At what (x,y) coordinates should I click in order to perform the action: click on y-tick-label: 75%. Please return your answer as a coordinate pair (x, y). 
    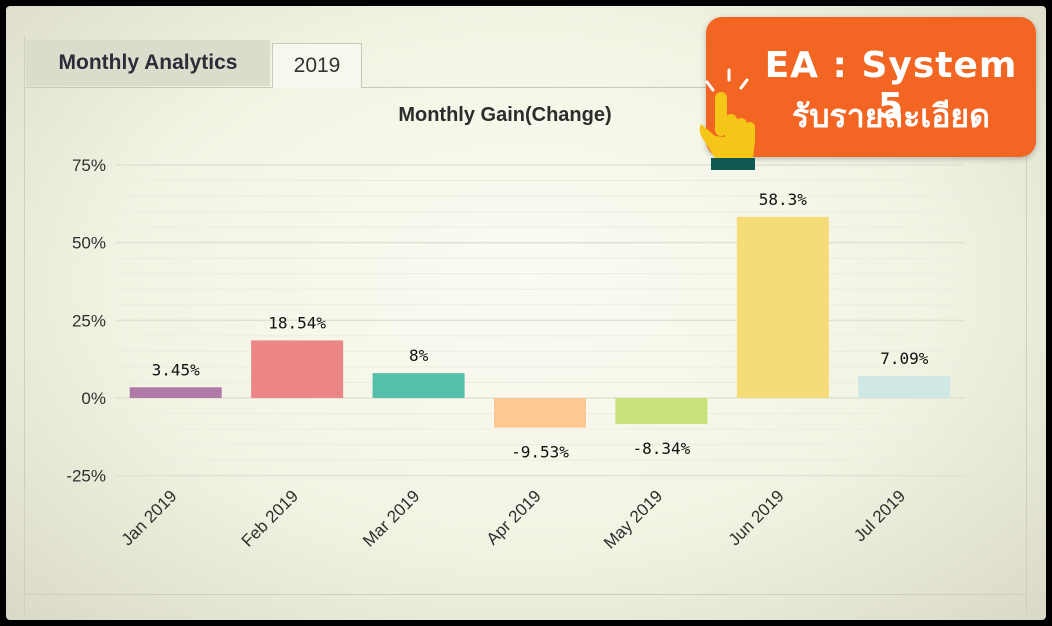
    Looking at the image, I should click on (89, 165).